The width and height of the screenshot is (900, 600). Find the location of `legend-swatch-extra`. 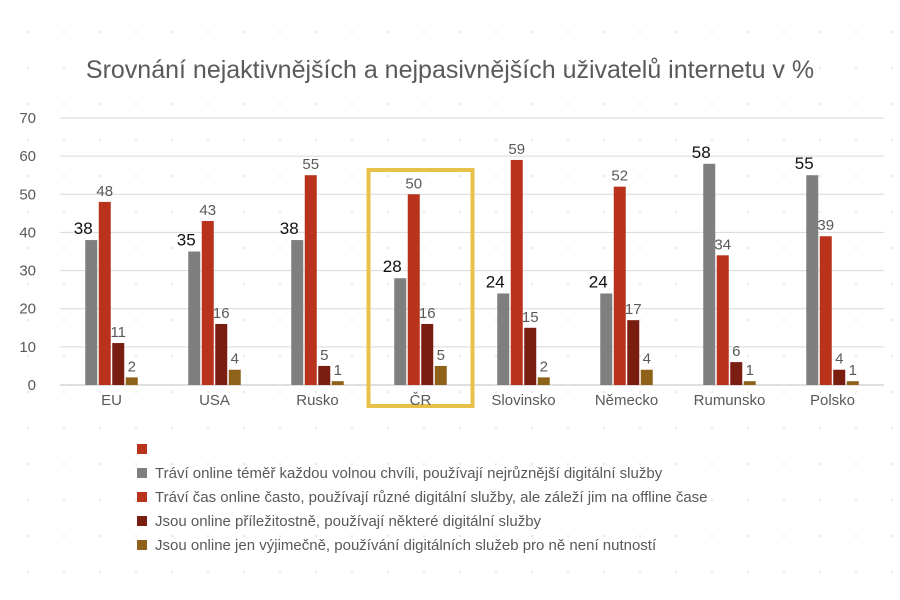

legend-swatch-extra is located at coordinates (142, 449).